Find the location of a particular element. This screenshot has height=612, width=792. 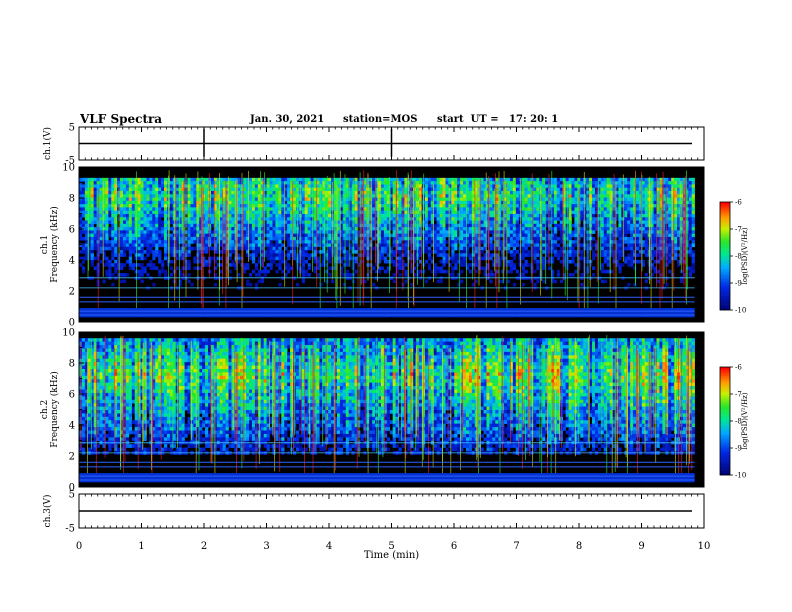

y-tick-label: 5 is located at coordinates (72, 128).